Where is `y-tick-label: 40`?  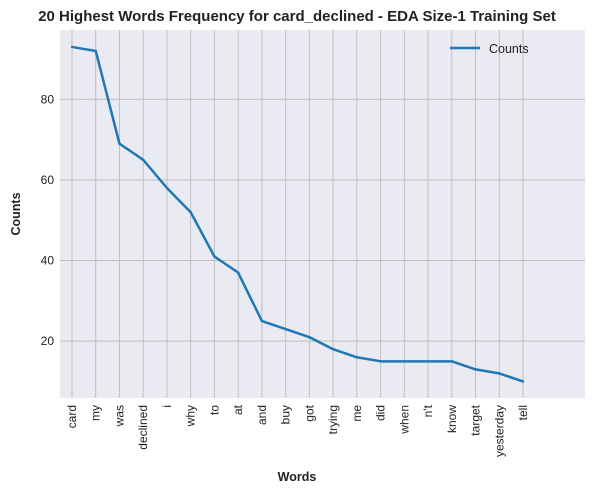 y-tick-label: 40 is located at coordinates (48, 261).